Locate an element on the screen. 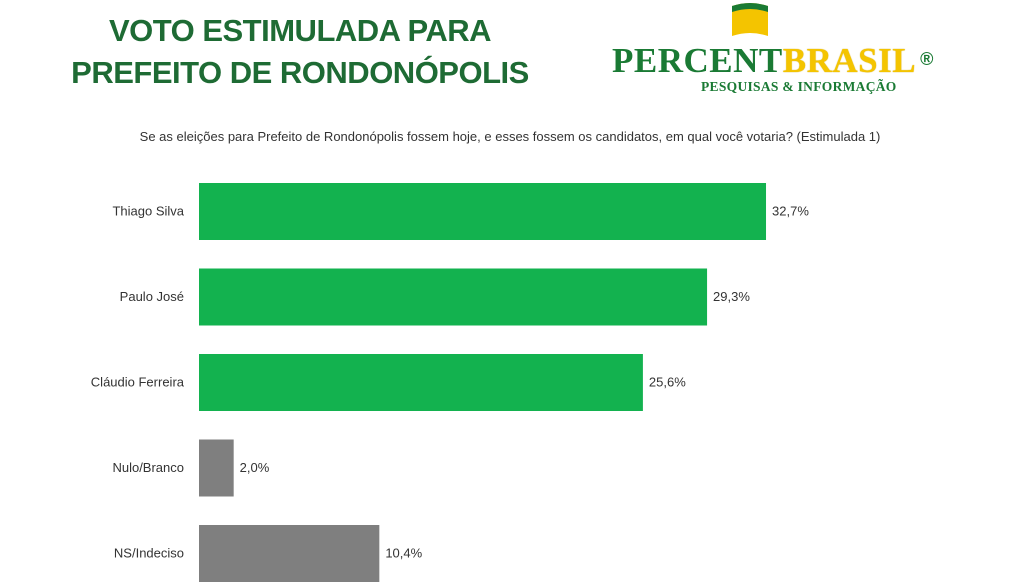 The height and width of the screenshot is (587, 1024). category-label-4: NS/Indeciso is located at coordinates (149, 553).